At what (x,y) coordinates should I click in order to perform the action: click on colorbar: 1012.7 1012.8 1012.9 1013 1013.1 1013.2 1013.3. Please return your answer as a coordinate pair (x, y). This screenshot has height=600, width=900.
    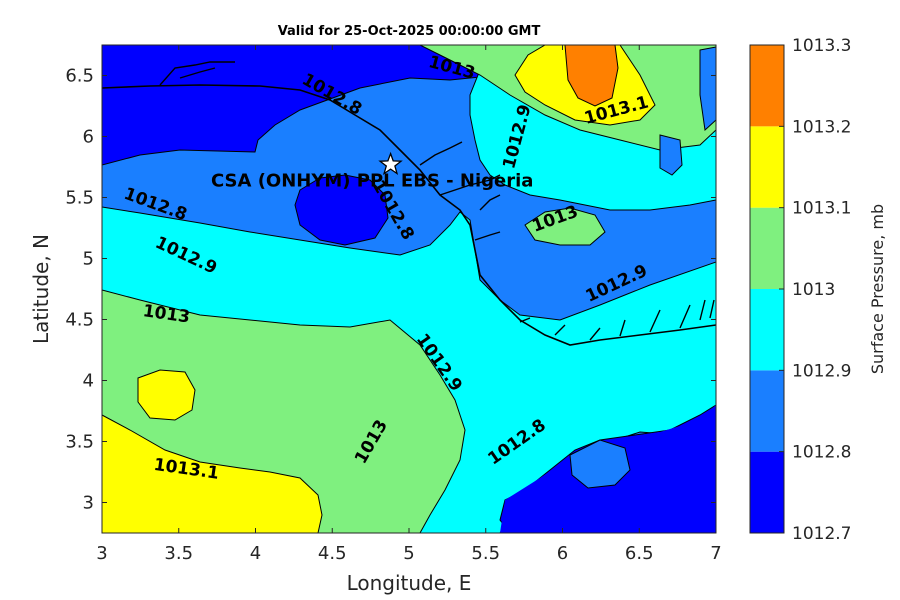
    Looking at the image, I should click on (800, 290).